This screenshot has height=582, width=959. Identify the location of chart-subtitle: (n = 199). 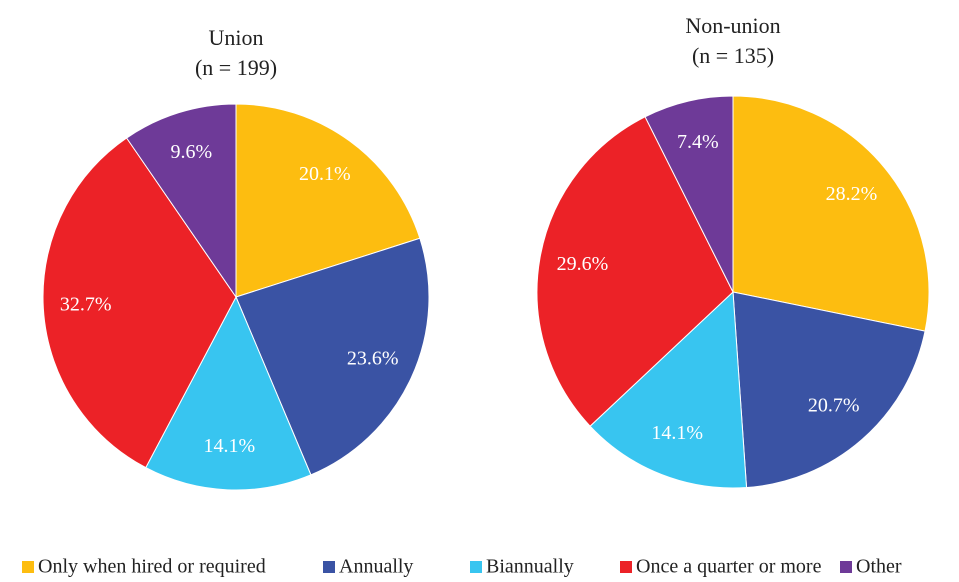
(236, 67).